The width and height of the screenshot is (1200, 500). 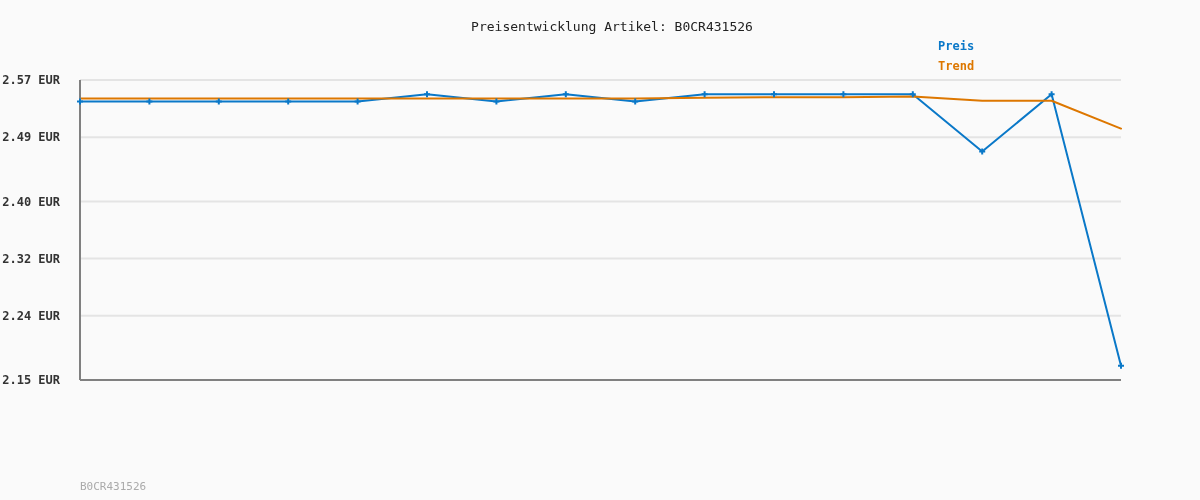 I want to click on y-tick-label: 2.49 EUR, so click(x=31, y=137).